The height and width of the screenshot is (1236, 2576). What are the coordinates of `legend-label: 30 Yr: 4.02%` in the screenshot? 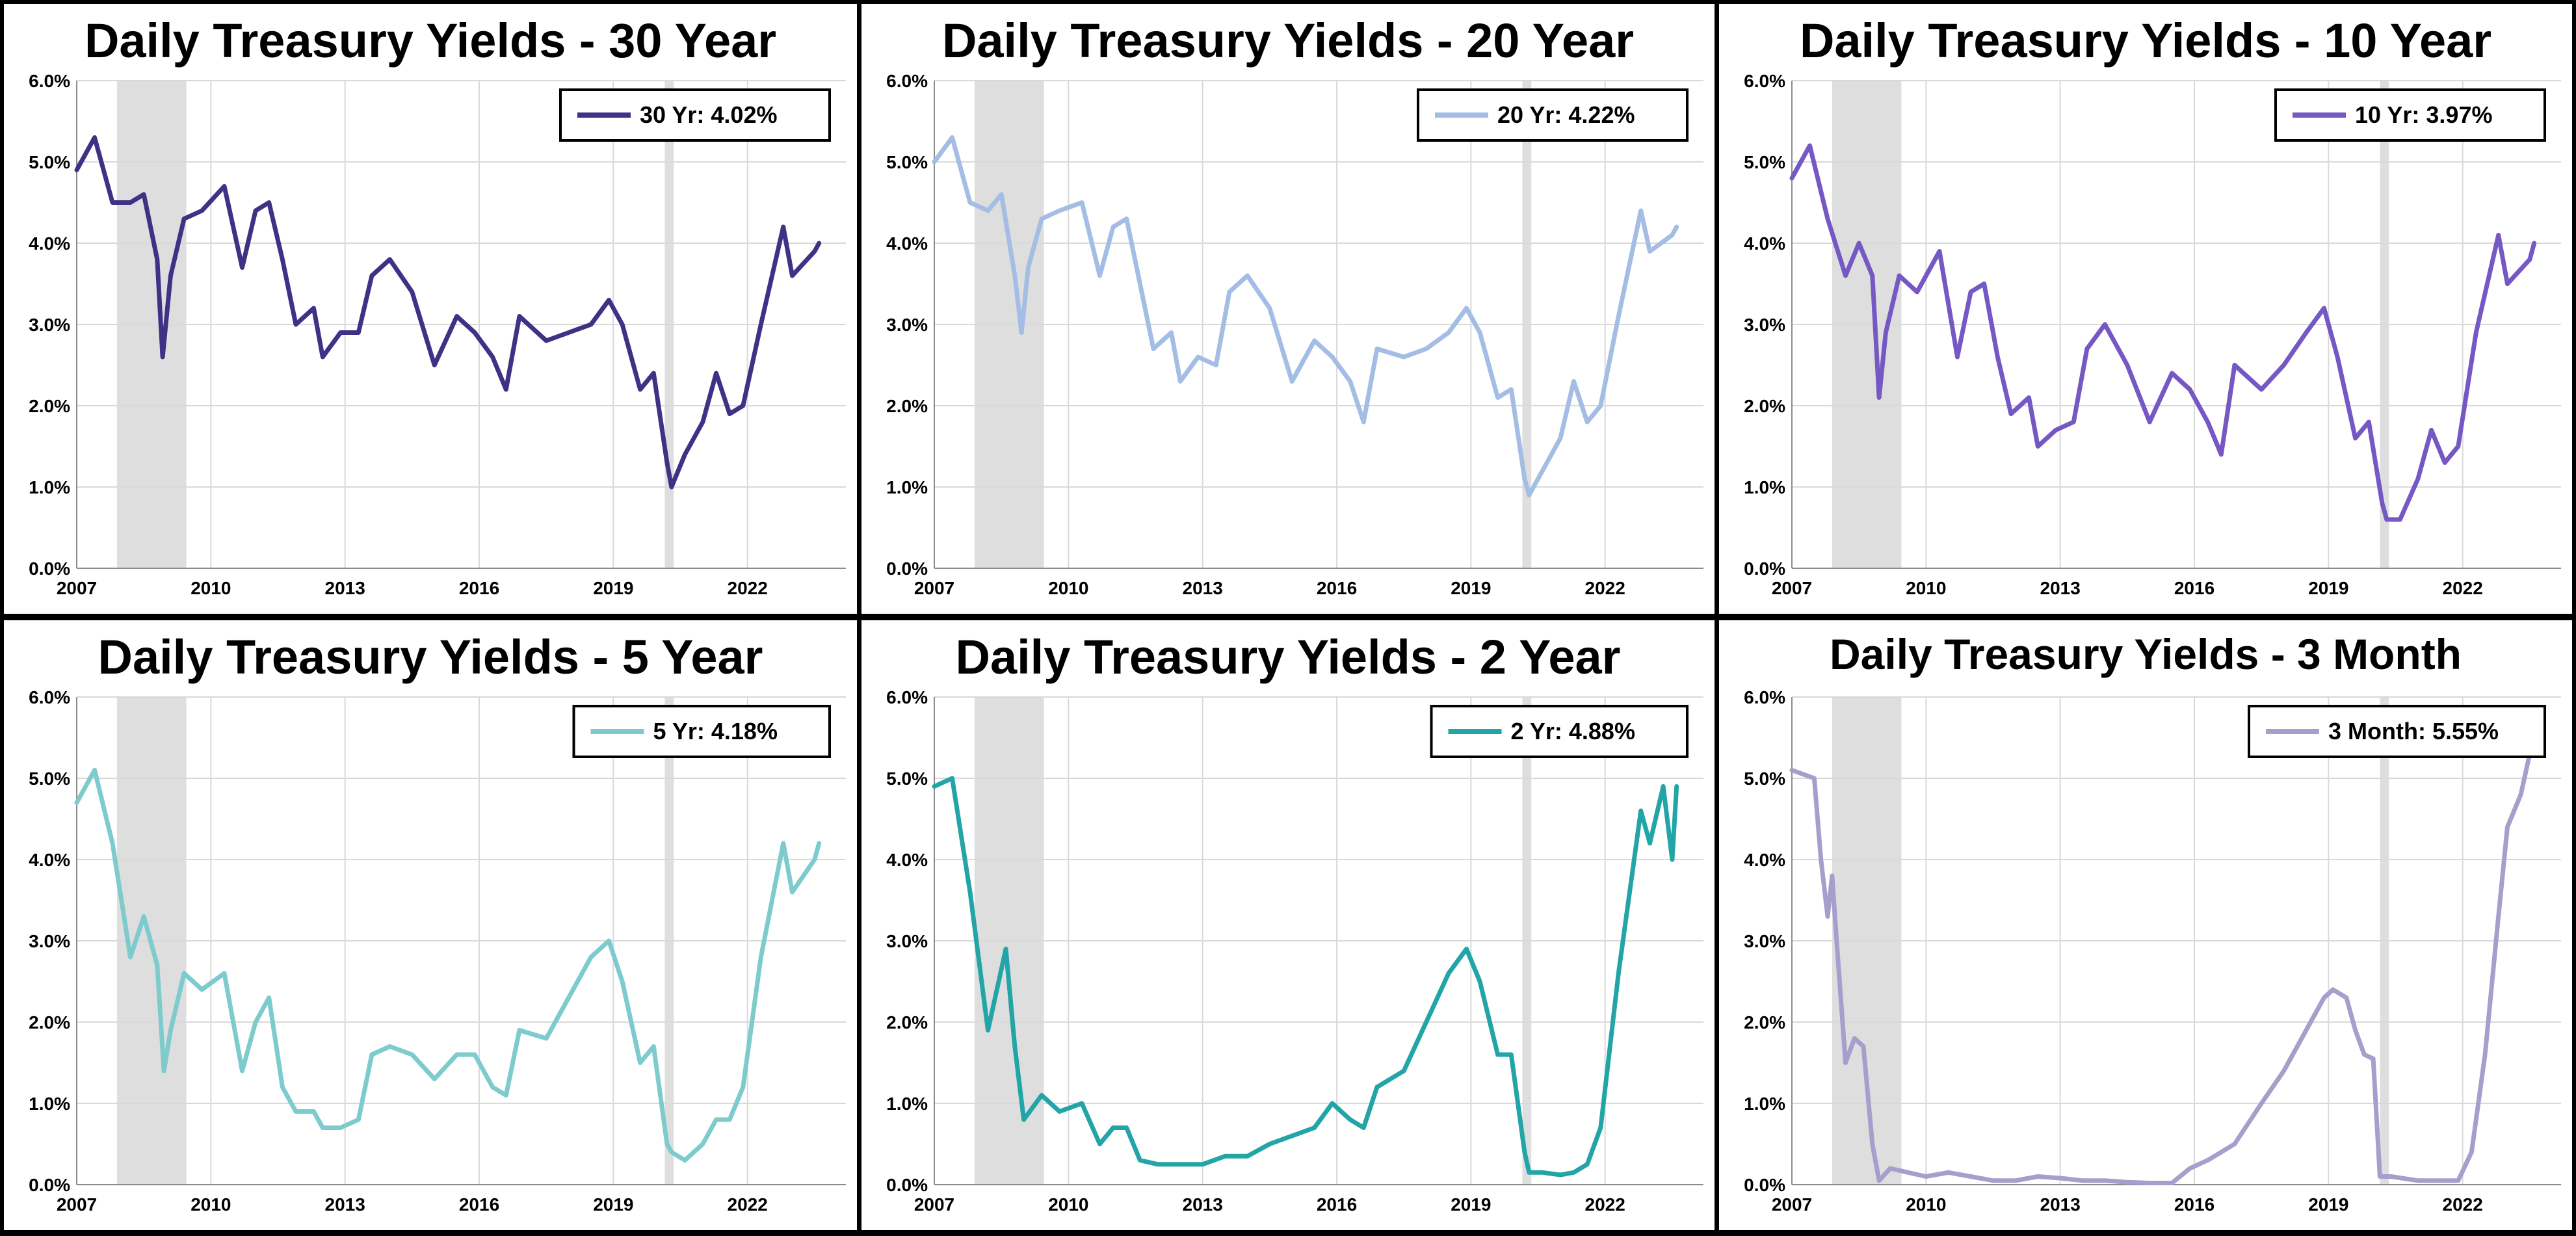 It's located at (708, 114).